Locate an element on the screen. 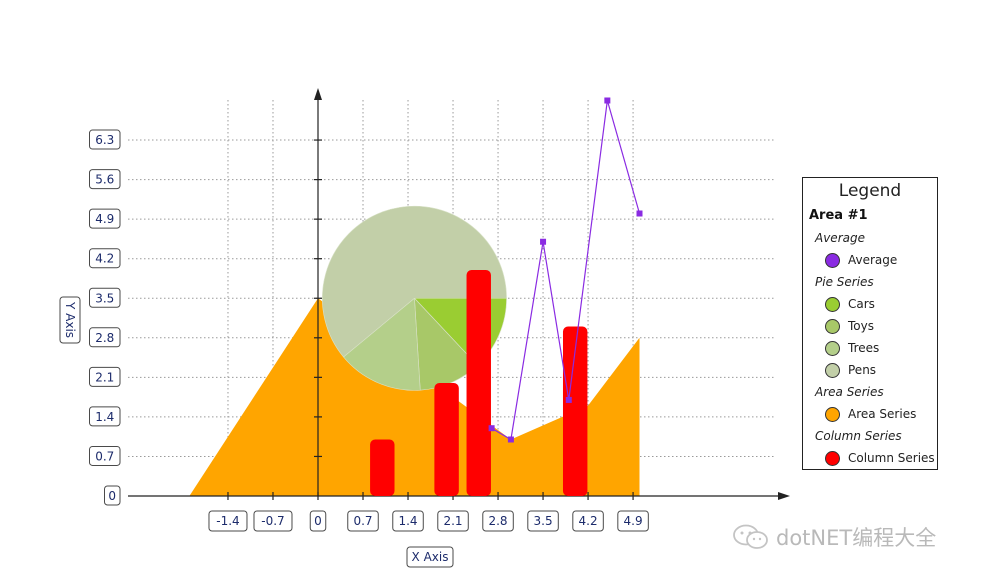 The image size is (985, 578). x-tick-text-7: 3.5 is located at coordinates (543, 521).